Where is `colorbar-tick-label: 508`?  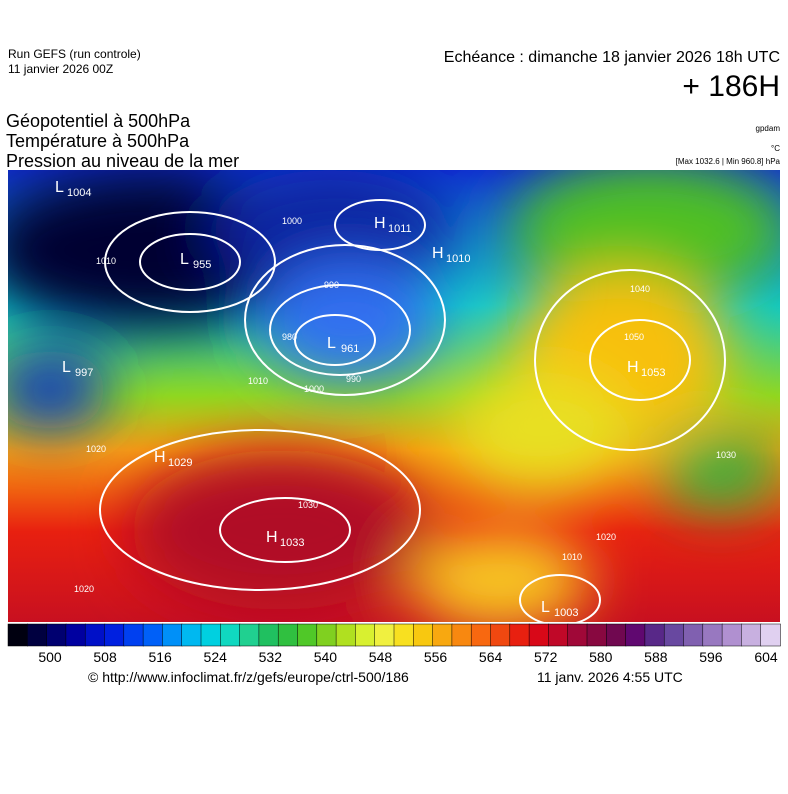 colorbar-tick-label: 508 is located at coordinates (105, 657).